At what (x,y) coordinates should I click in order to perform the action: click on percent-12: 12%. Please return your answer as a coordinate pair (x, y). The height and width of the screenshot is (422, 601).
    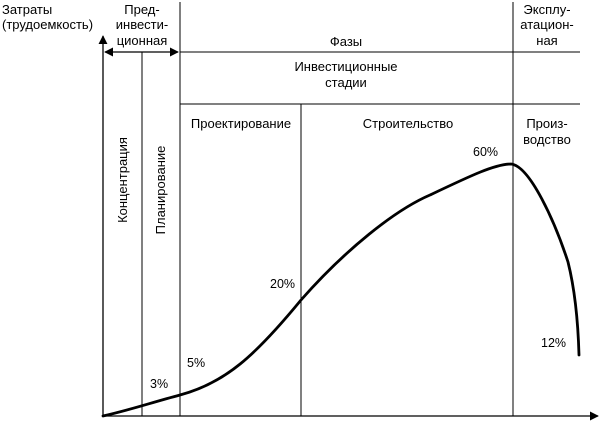
    Looking at the image, I should click on (553, 343).